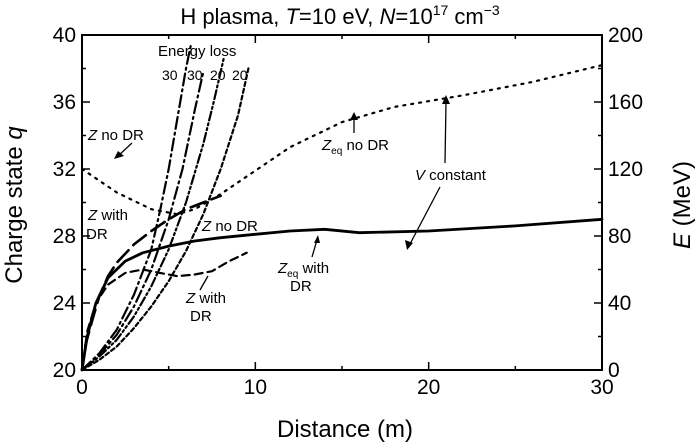 Image resolution: width=700 pixels, height=443 pixels. What do you see at coordinates (625, 35) in the screenshot?
I see `y-right-tick-label: 200` at bounding box center [625, 35].